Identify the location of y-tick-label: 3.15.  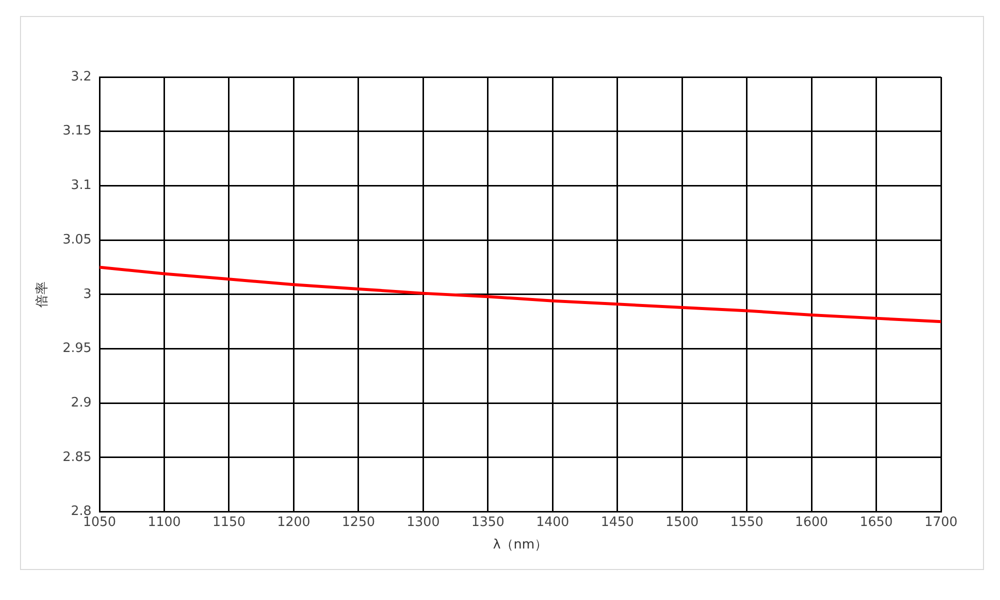
(77, 131).